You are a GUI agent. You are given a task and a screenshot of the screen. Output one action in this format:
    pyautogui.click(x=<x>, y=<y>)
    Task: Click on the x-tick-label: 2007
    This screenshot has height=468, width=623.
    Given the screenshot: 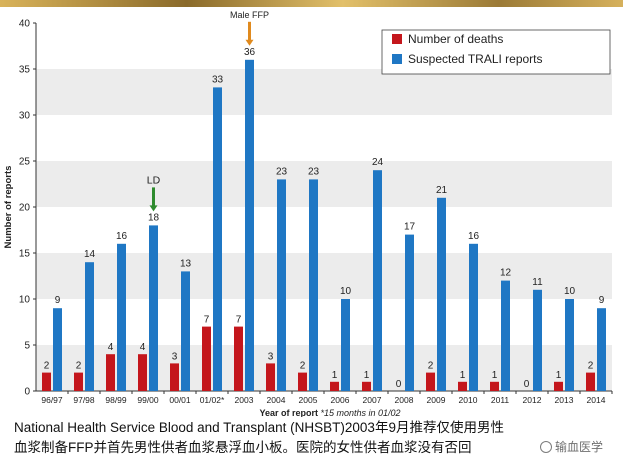 What is the action you would take?
    pyautogui.click(x=372, y=400)
    